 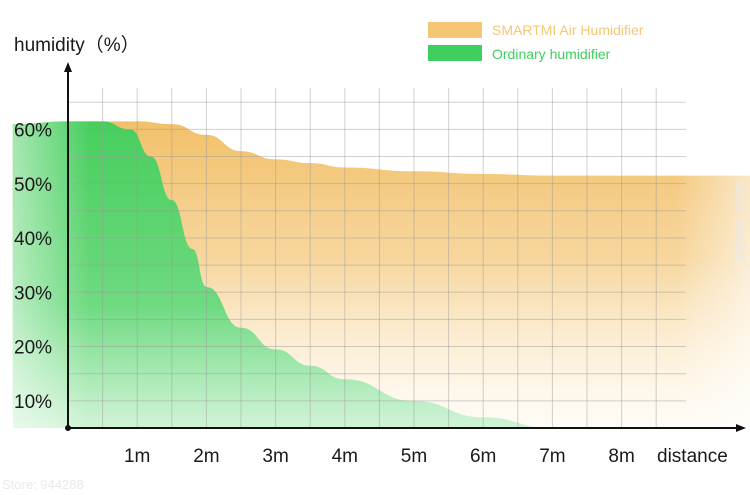 I want to click on x-tick-label: 3m, so click(x=275, y=456).